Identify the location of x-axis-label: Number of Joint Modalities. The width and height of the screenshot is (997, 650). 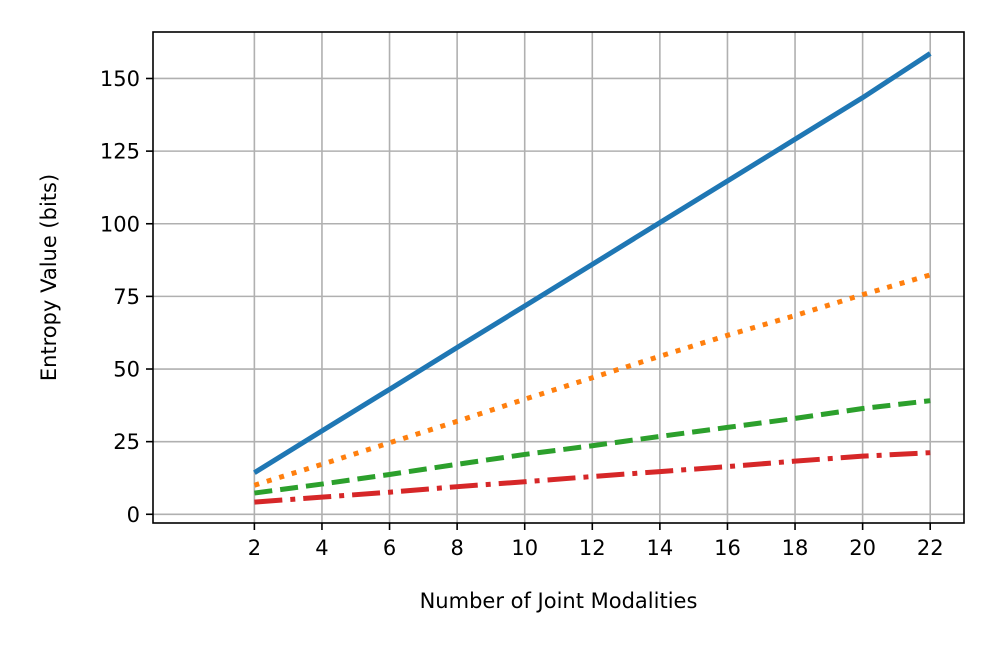
(559, 601).